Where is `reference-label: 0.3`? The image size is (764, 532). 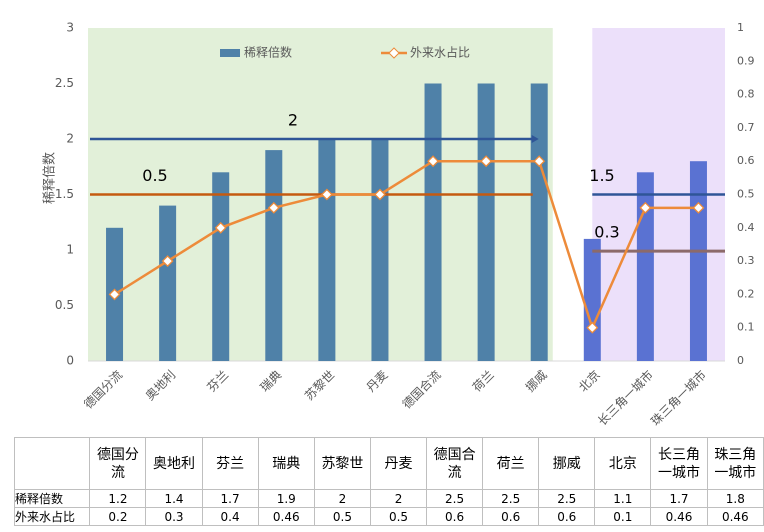
reference-label: 0.3 is located at coordinates (606, 232).